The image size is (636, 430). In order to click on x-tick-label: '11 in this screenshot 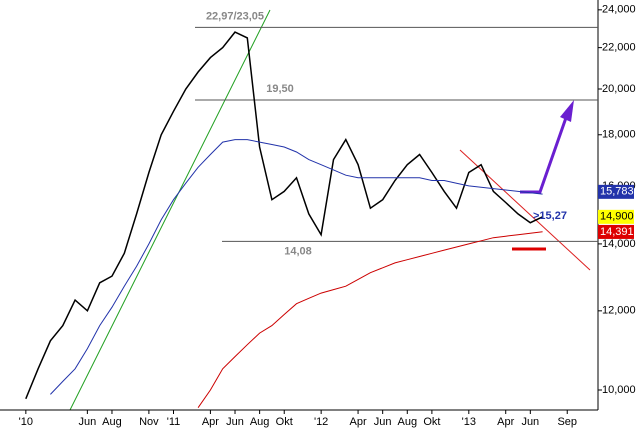, I will do `click(174, 422)`.